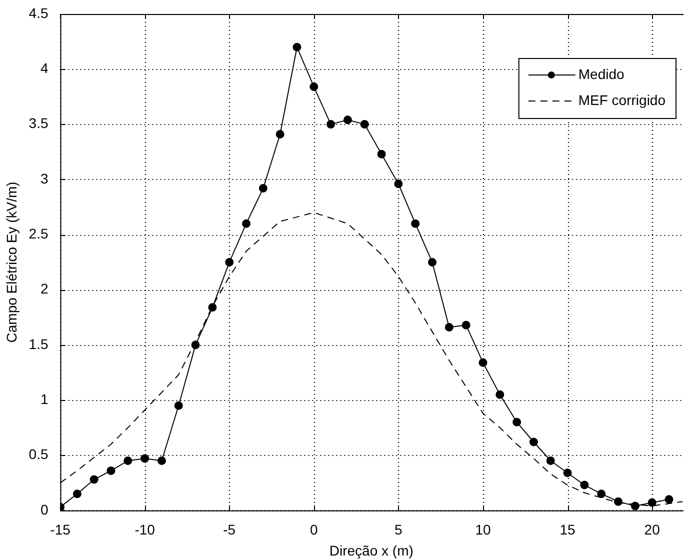 This screenshot has height=560, width=688. Describe the element at coordinates (44, 68) in the screenshot. I see `y-tick-label: 4` at that location.